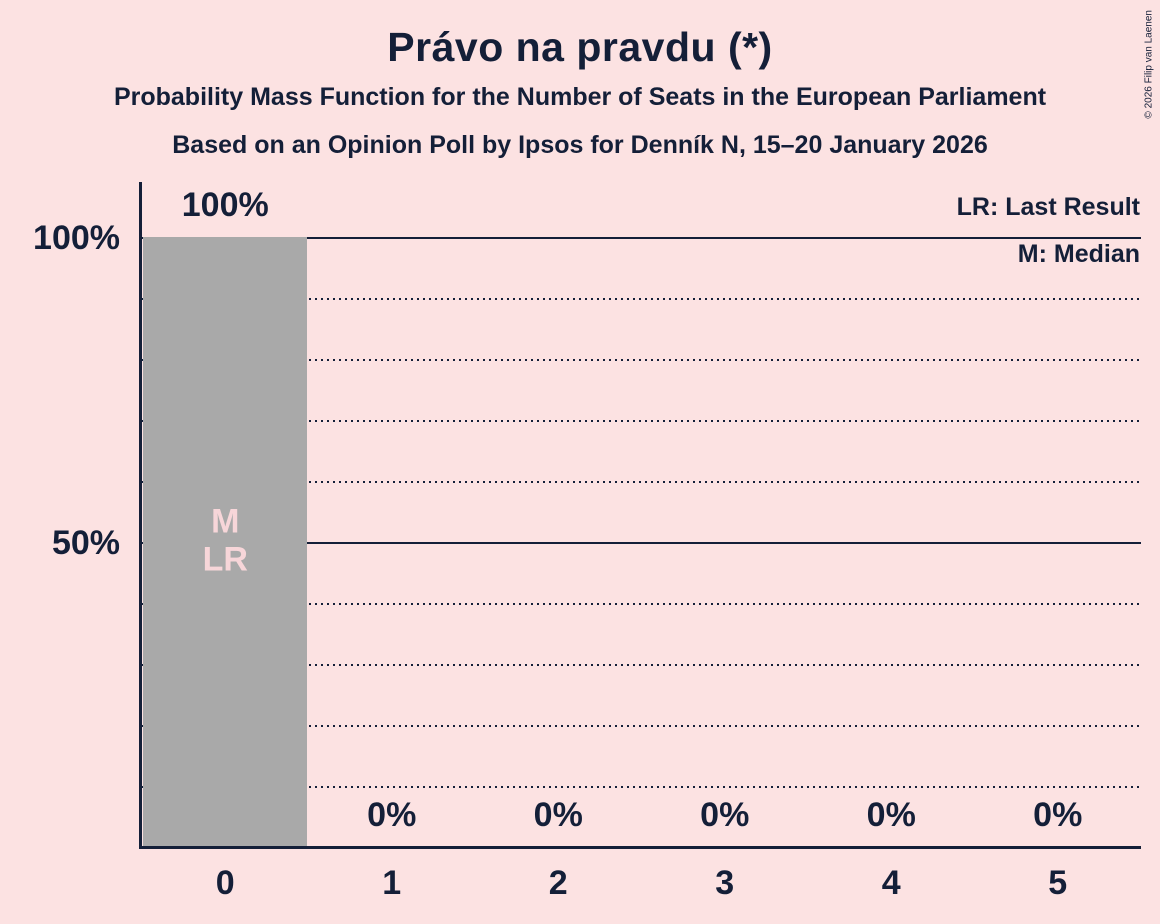  What do you see at coordinates (641, 542) in the screenshot?
I see `gridline-50-pct` at bounding box center [641, 542].